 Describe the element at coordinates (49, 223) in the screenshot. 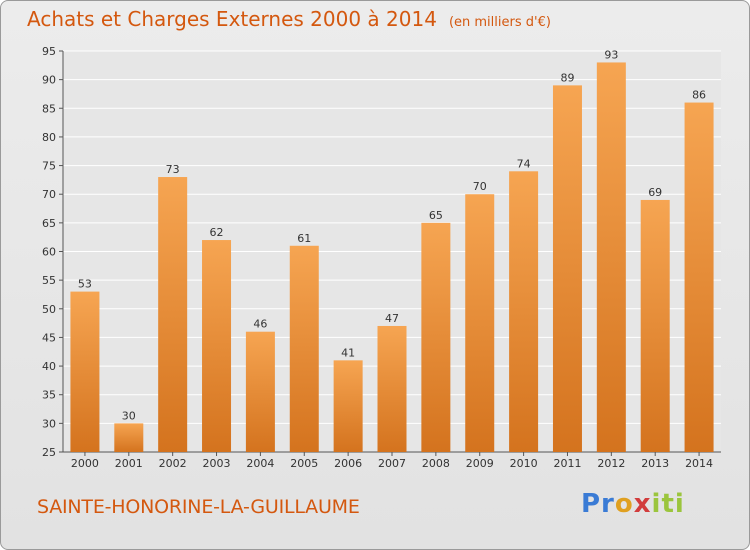

I see `y-tick-label: 65` at that location.